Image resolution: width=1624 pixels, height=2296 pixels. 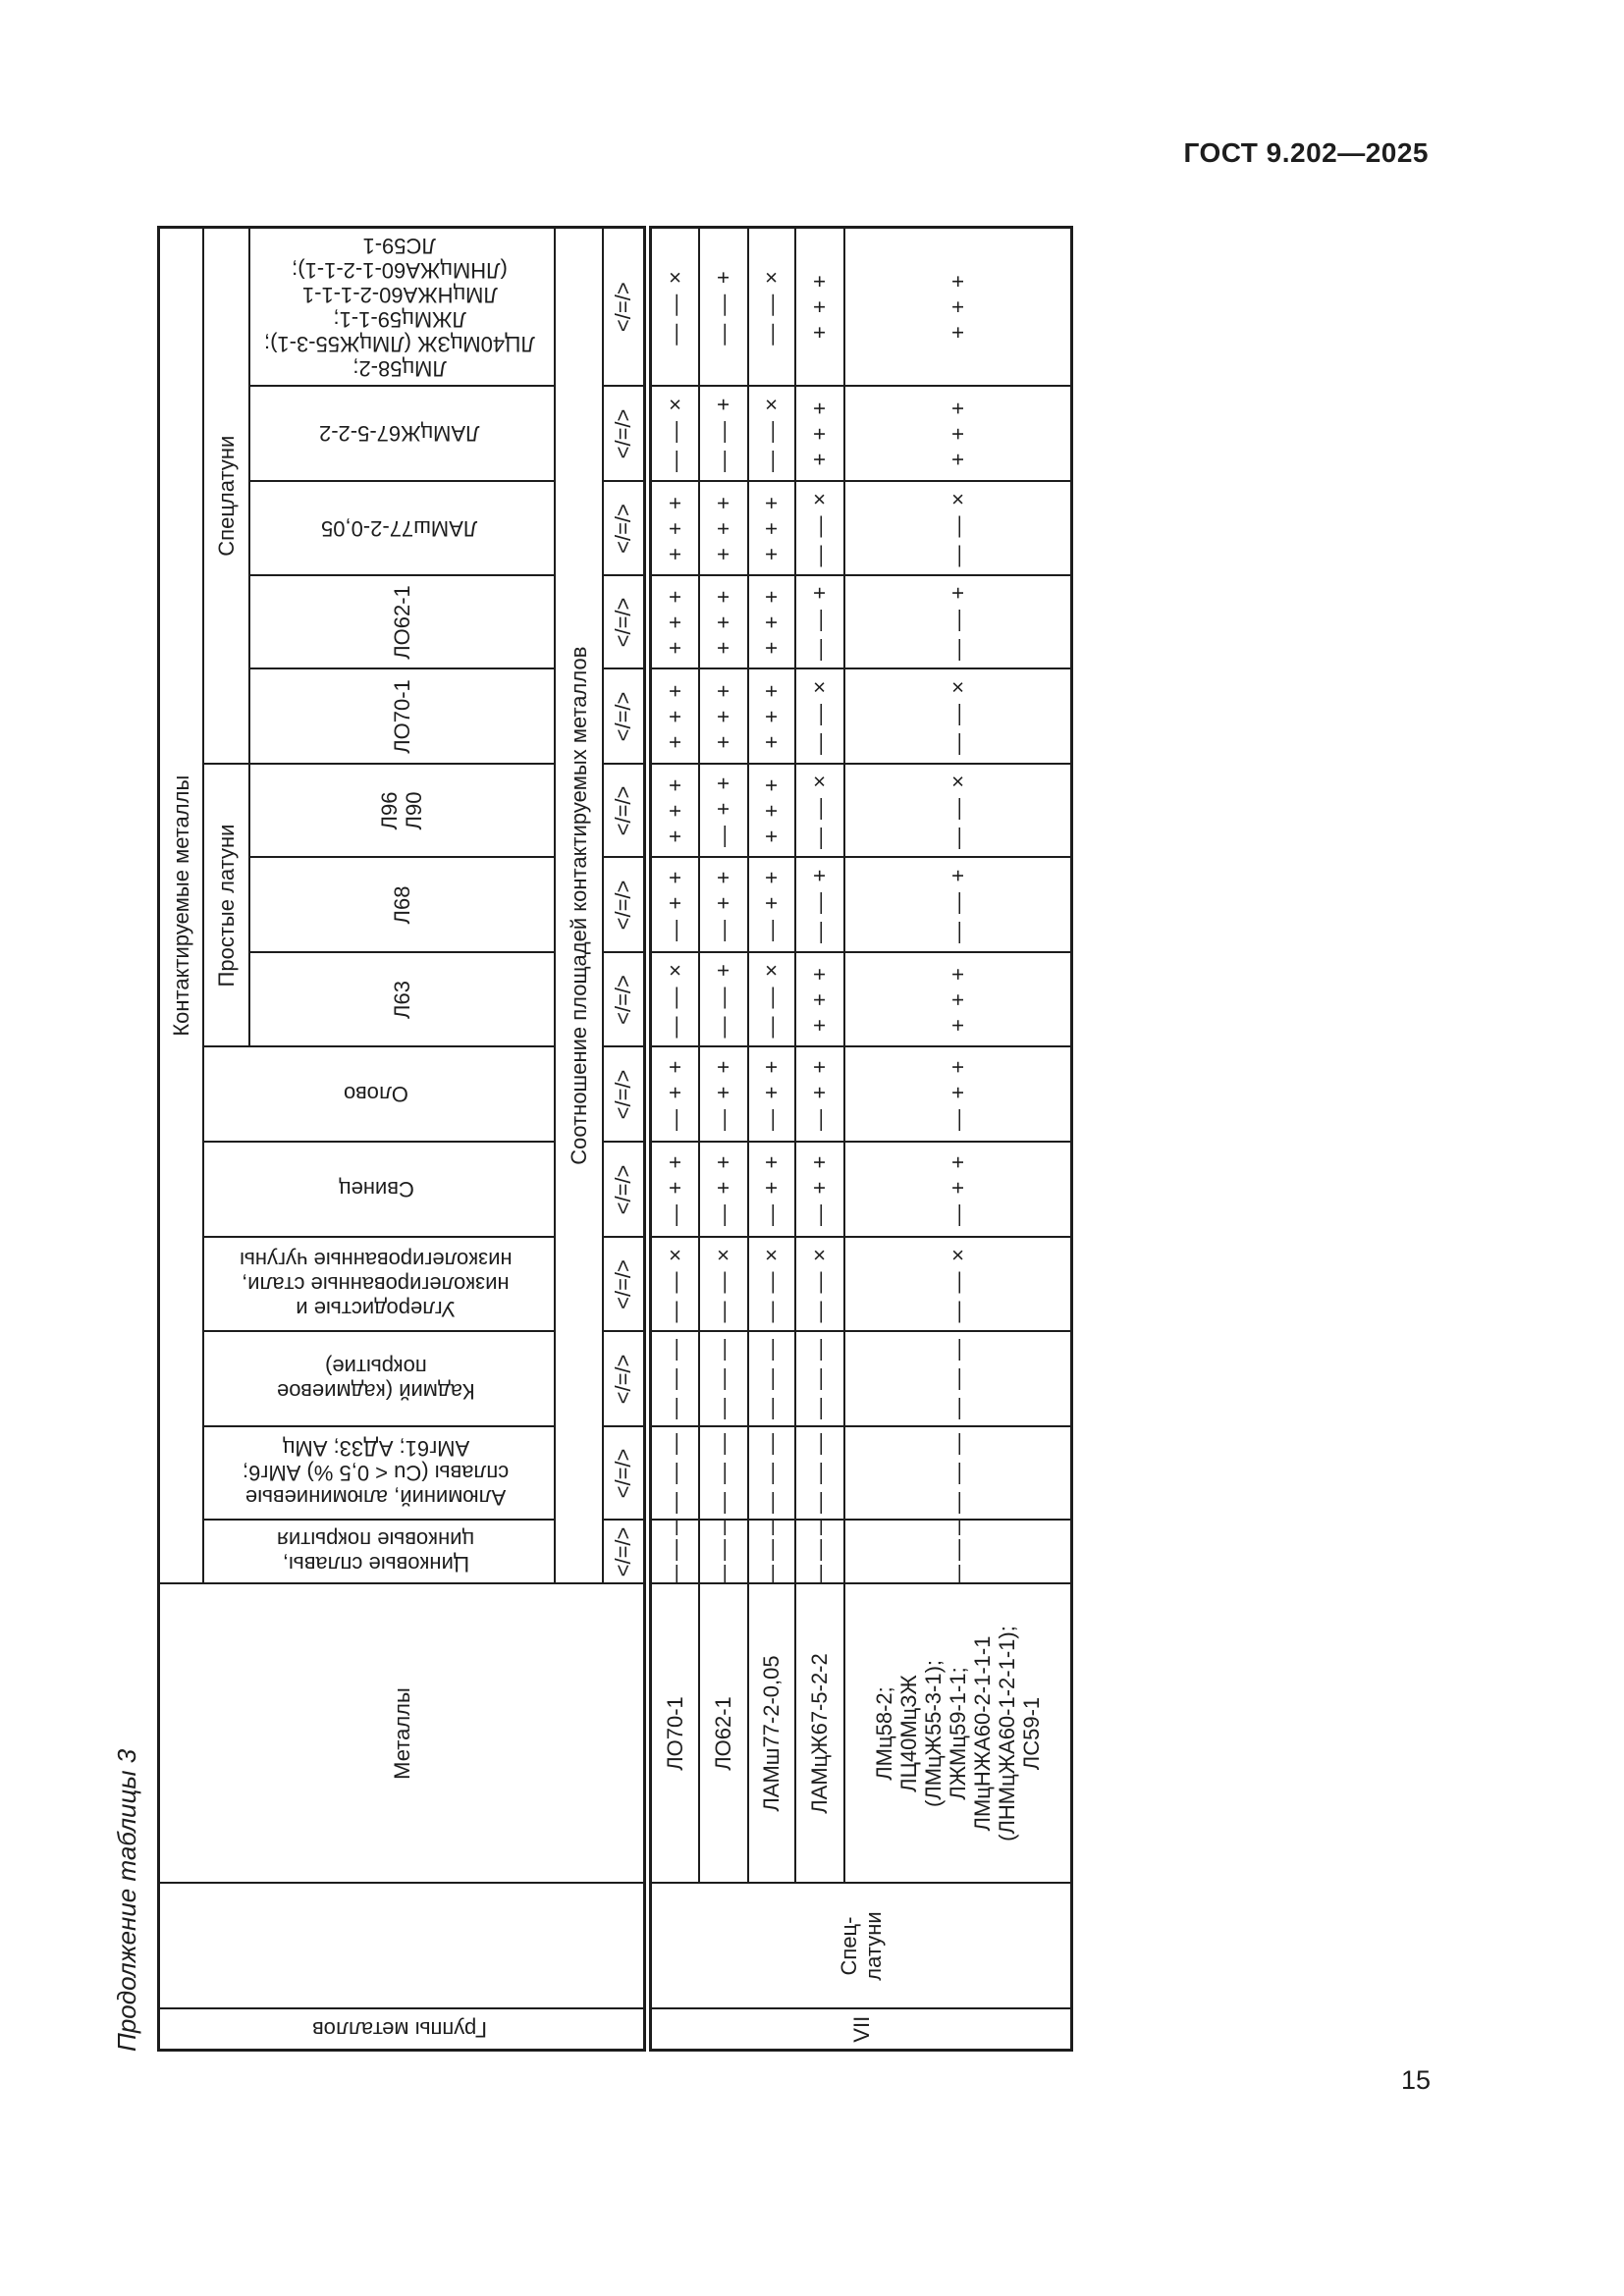 I want to click on data-cell-r2-c13: — — ×, so click(x=771, y=307).